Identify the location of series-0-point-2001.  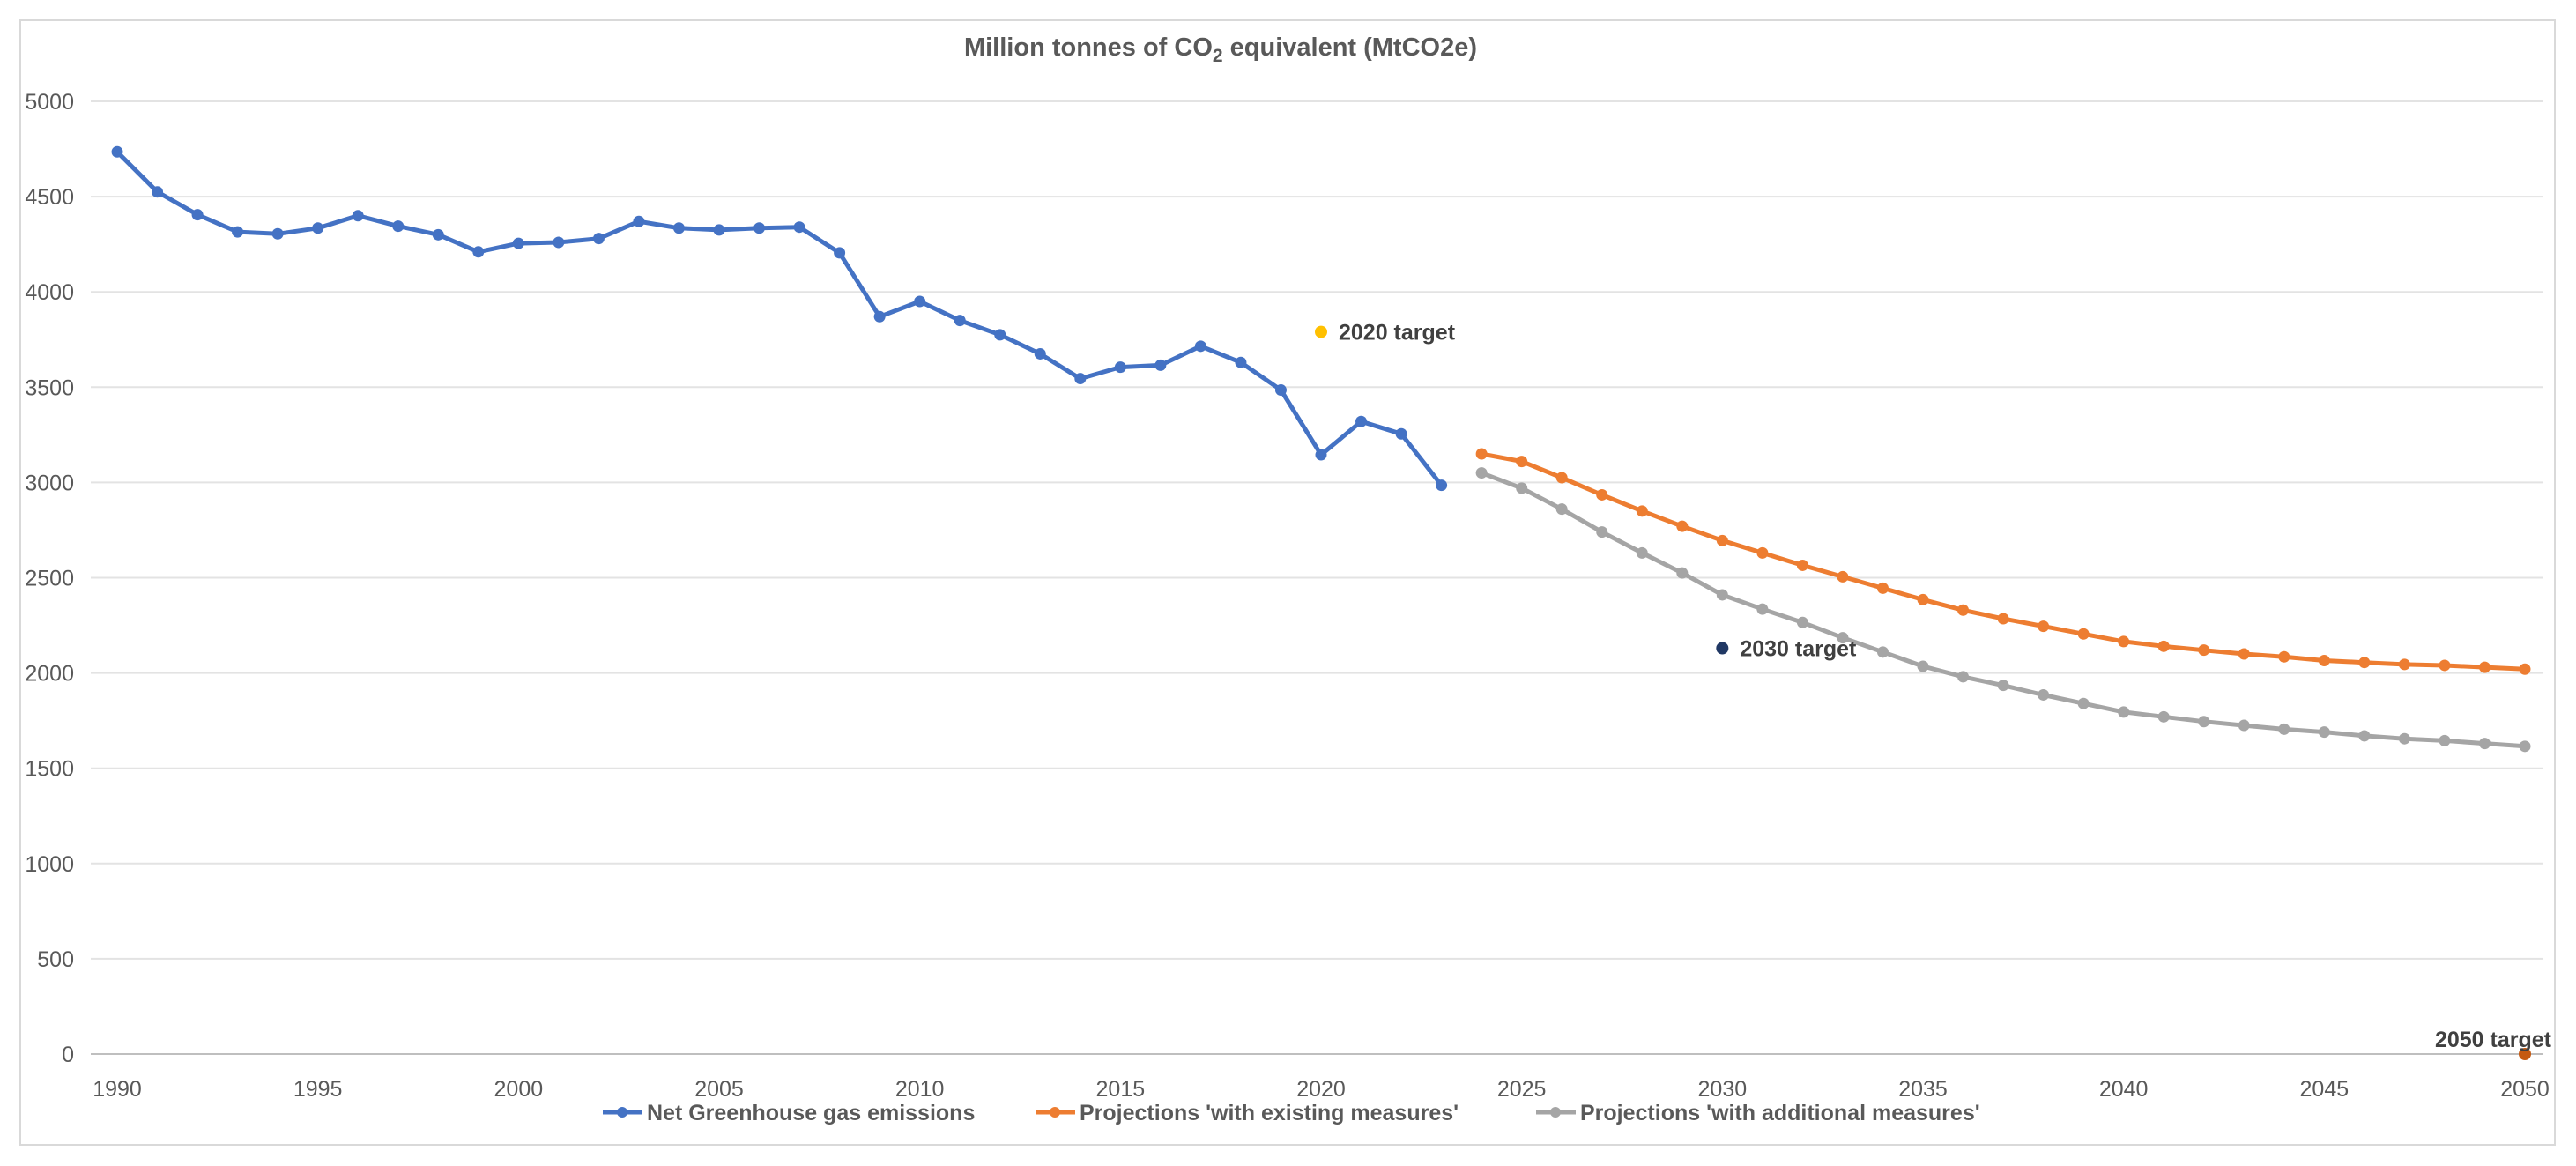
(559, 242).